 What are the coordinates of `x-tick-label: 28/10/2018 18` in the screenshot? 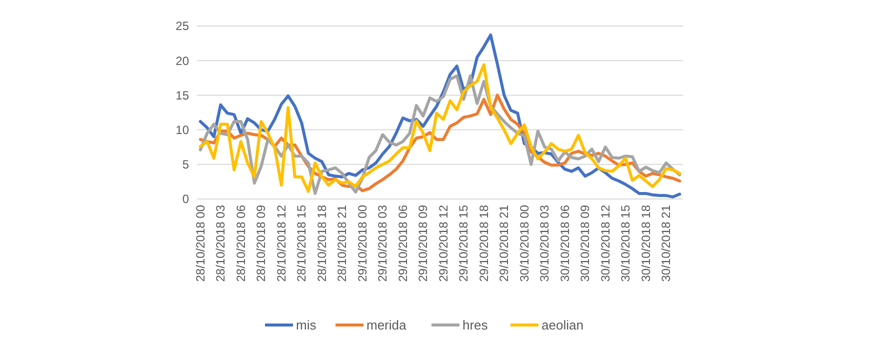 It's located at (321, 243).